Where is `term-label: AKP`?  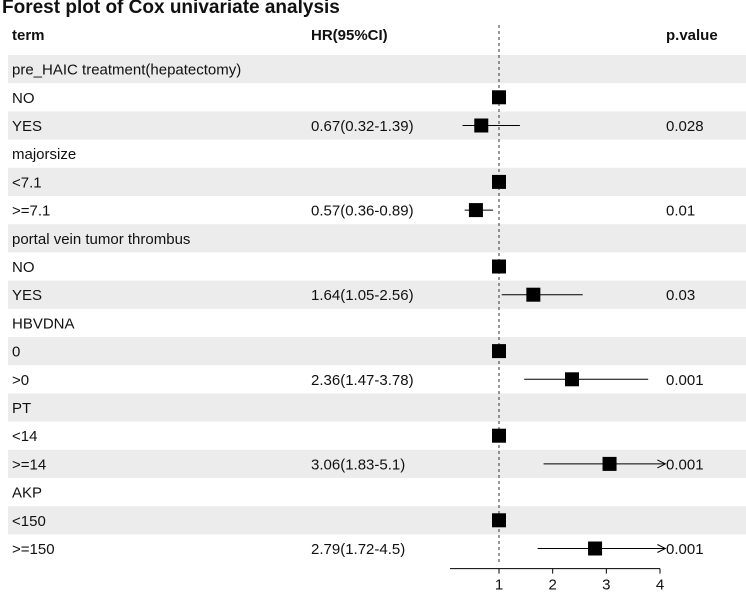
term-label: AKP is located at coordinates (27, 493).